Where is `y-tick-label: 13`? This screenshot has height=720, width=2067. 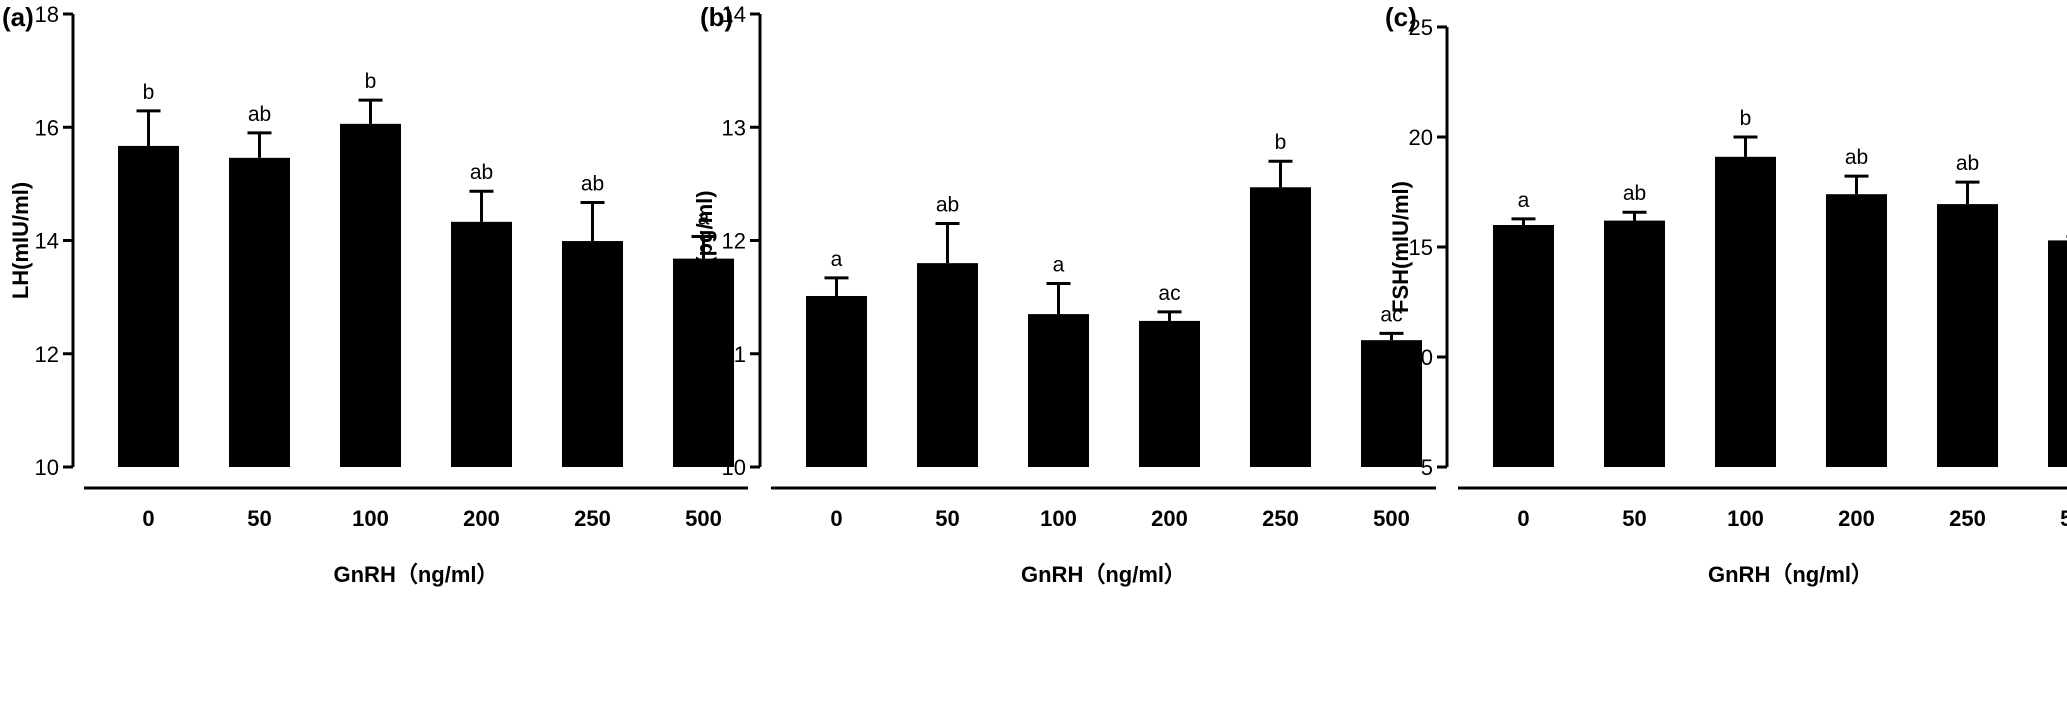 y-tick-label: 13 is located at coordinates (734, 127).